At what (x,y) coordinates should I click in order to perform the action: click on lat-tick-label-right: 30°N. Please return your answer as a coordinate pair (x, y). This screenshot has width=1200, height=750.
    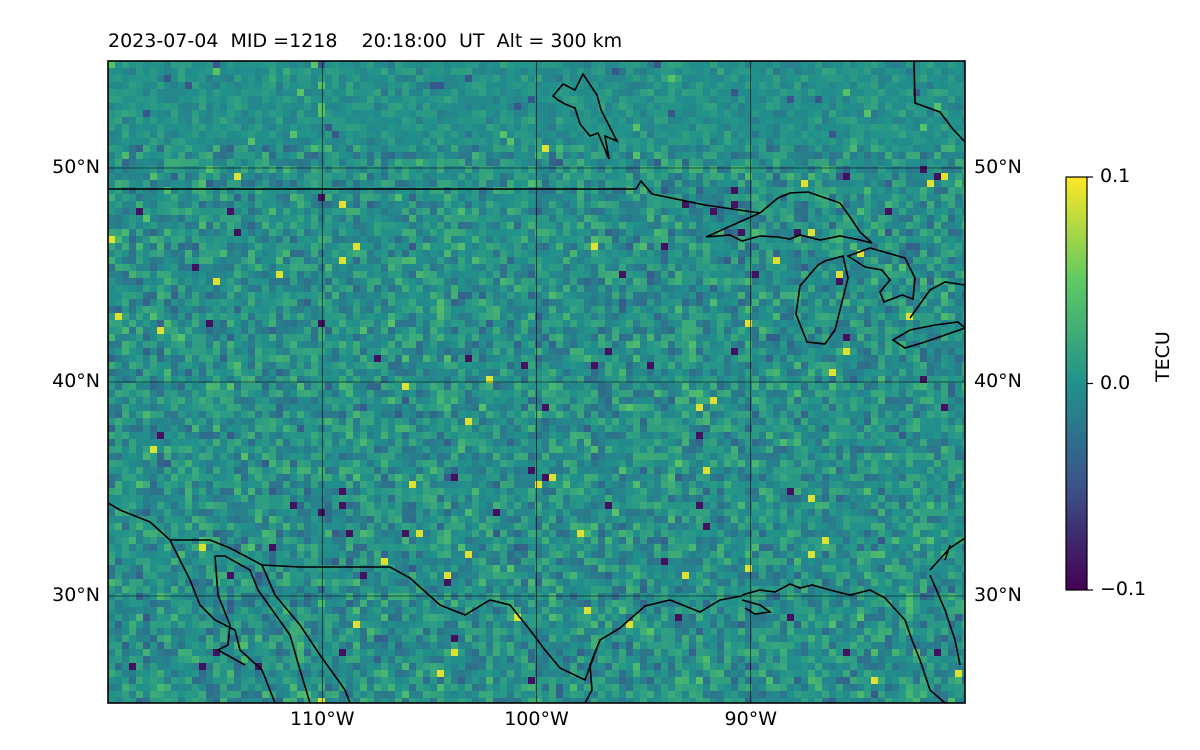
    Looking at the image, I should click on (998, 595).